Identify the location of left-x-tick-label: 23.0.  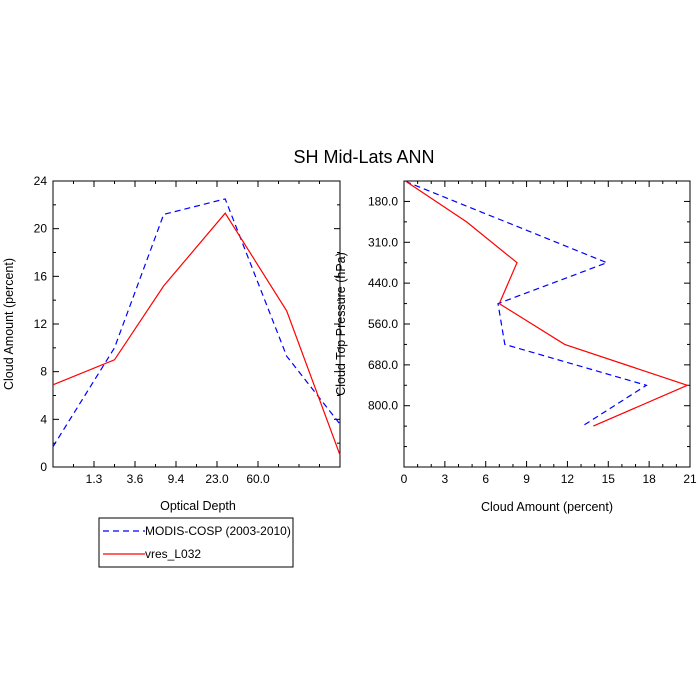
(217, 479).